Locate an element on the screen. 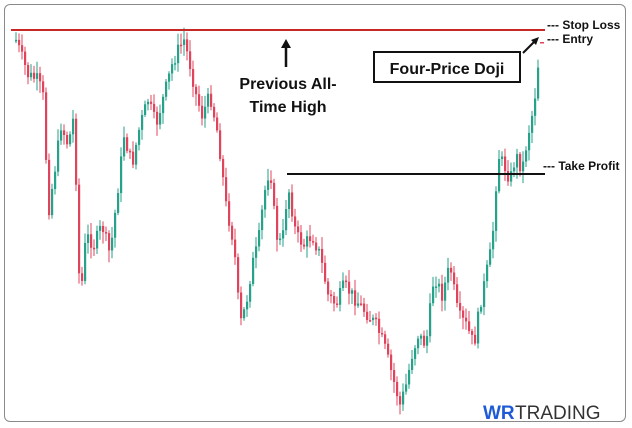 This screenshot has height=428, width=632. entry-label: --- Entry is located at coordinates (570, 39).